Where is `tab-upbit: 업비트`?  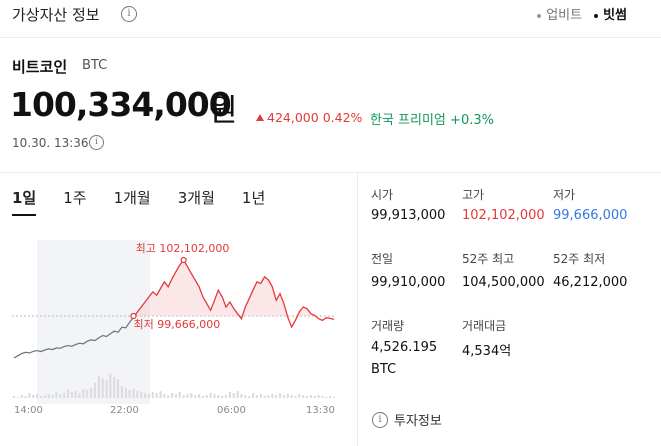
tab-upbit: 업비트 is located at coordinates (559, 13).